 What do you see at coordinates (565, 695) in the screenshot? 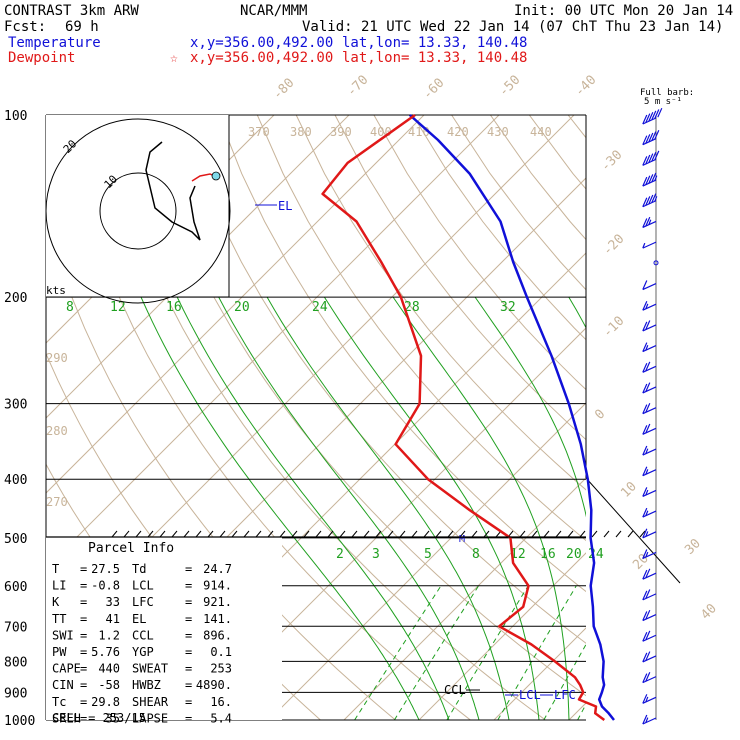
I see `lfc-label: LFC` at bounding box center [565, 695].